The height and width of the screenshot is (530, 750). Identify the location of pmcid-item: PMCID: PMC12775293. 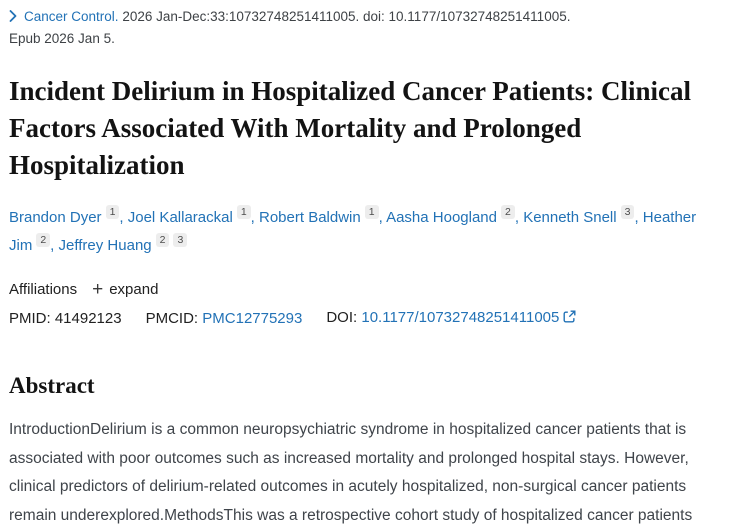
(224, 319).